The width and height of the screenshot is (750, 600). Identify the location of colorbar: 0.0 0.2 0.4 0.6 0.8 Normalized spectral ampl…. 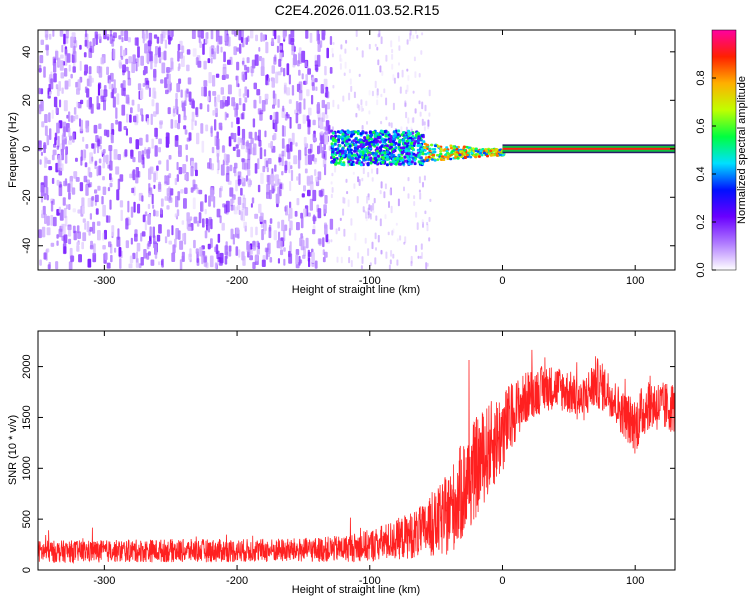
(721, 153).